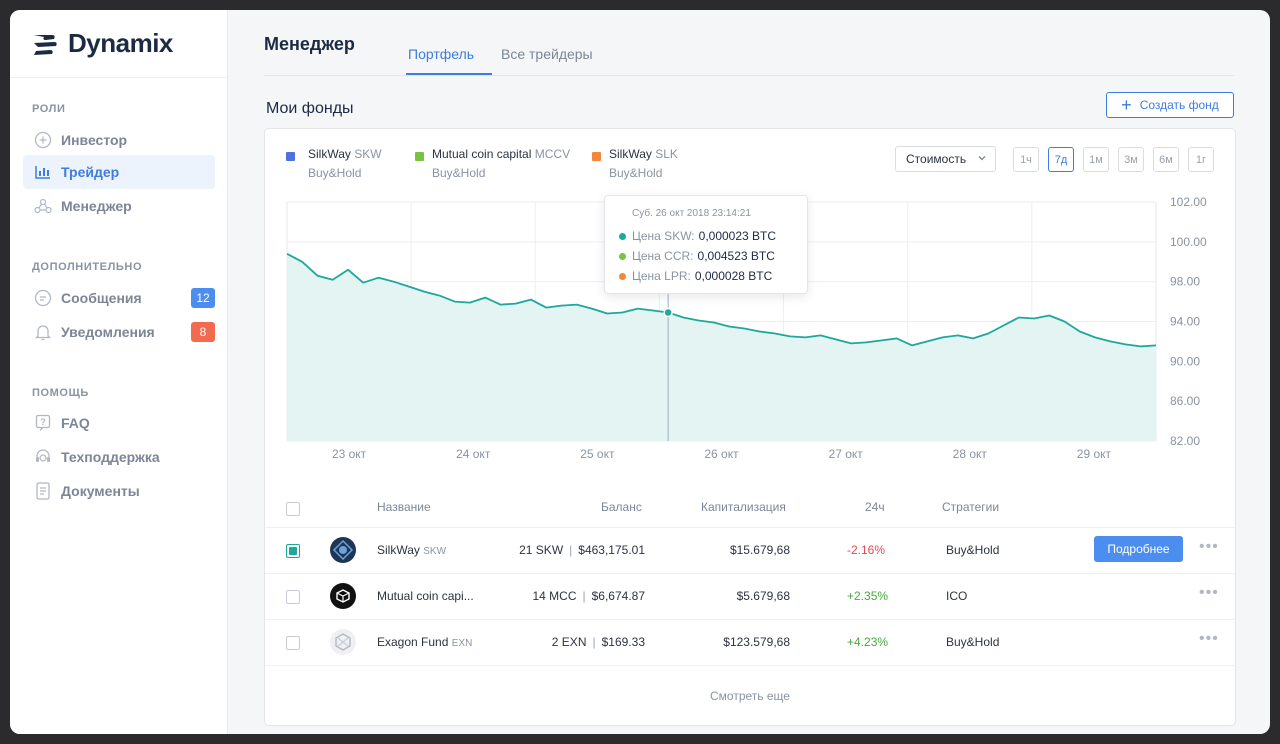  Describe the element at coordinates (349, 453) in the screenshot. I see `x-tick-label: 23 окт` at that location.